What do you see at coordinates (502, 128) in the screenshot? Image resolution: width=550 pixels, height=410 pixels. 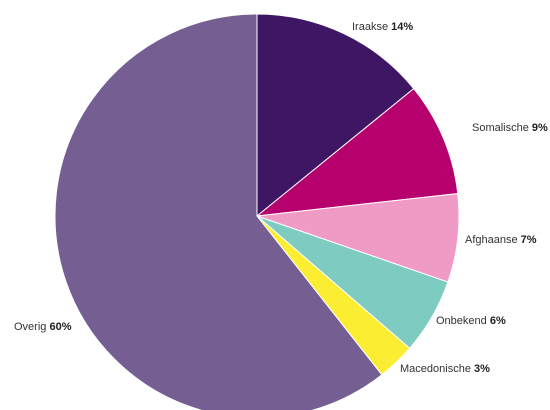 I see `slice-label-name: Somalische` at bounding box center [502, 128].